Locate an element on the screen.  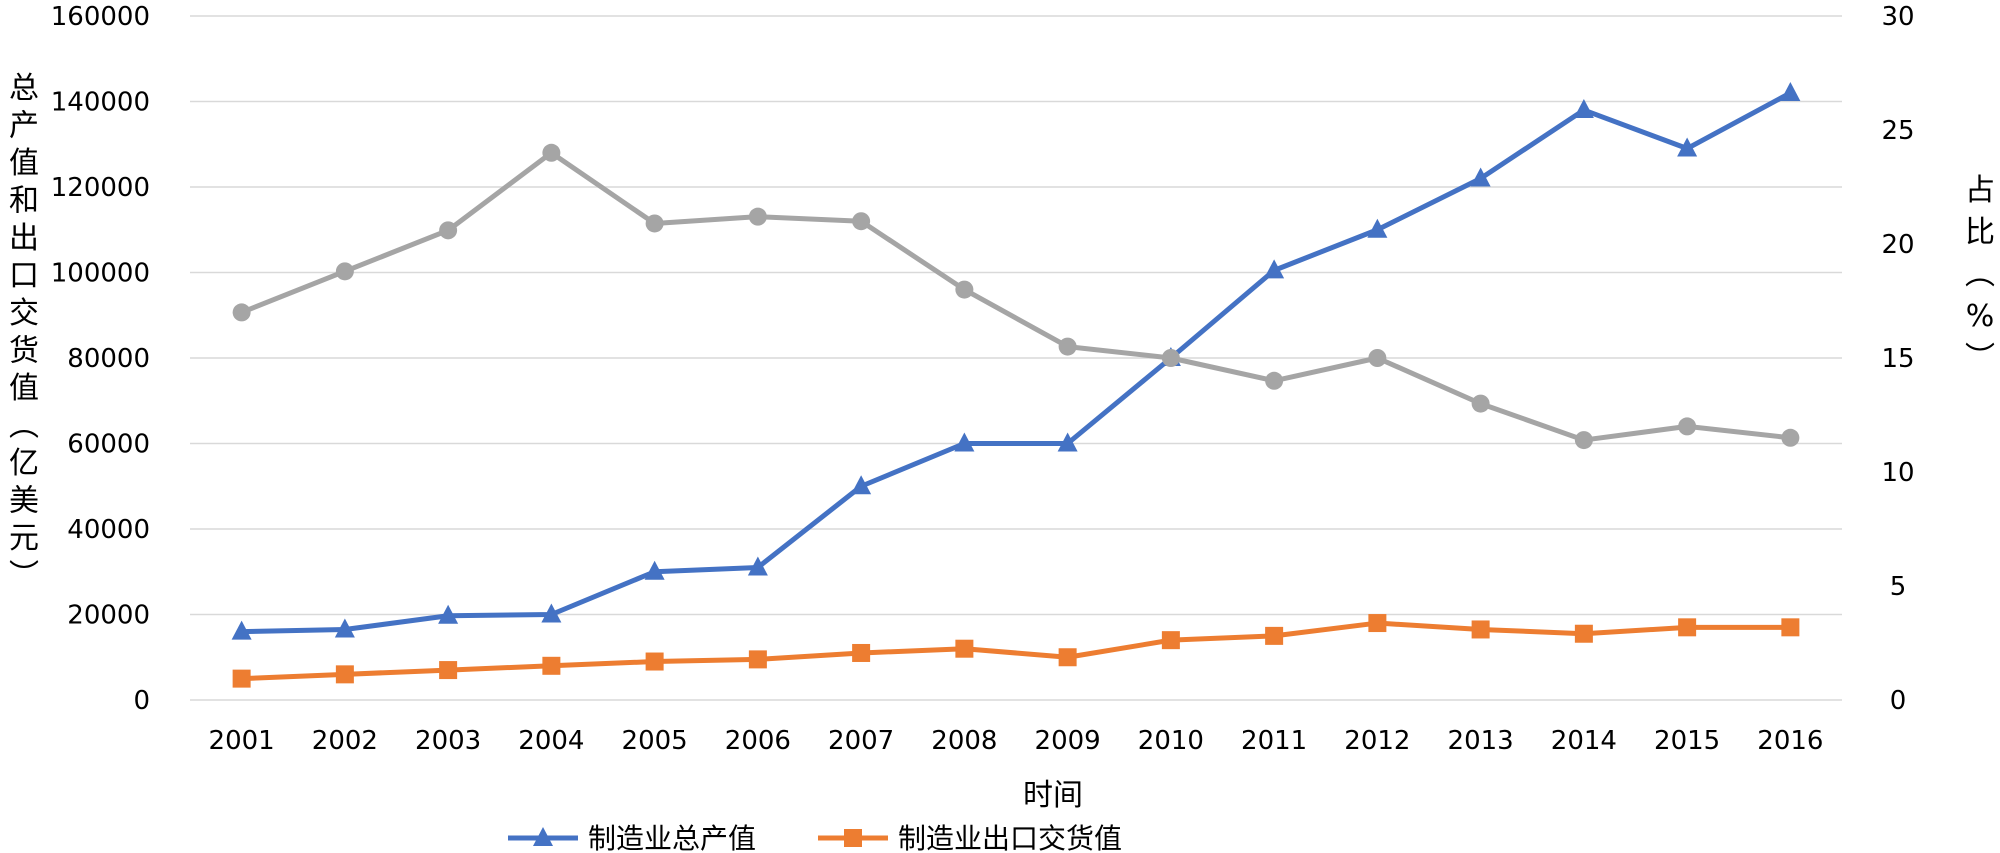
right-y-tick-label: 0 is located at coordinates (1898, 701).